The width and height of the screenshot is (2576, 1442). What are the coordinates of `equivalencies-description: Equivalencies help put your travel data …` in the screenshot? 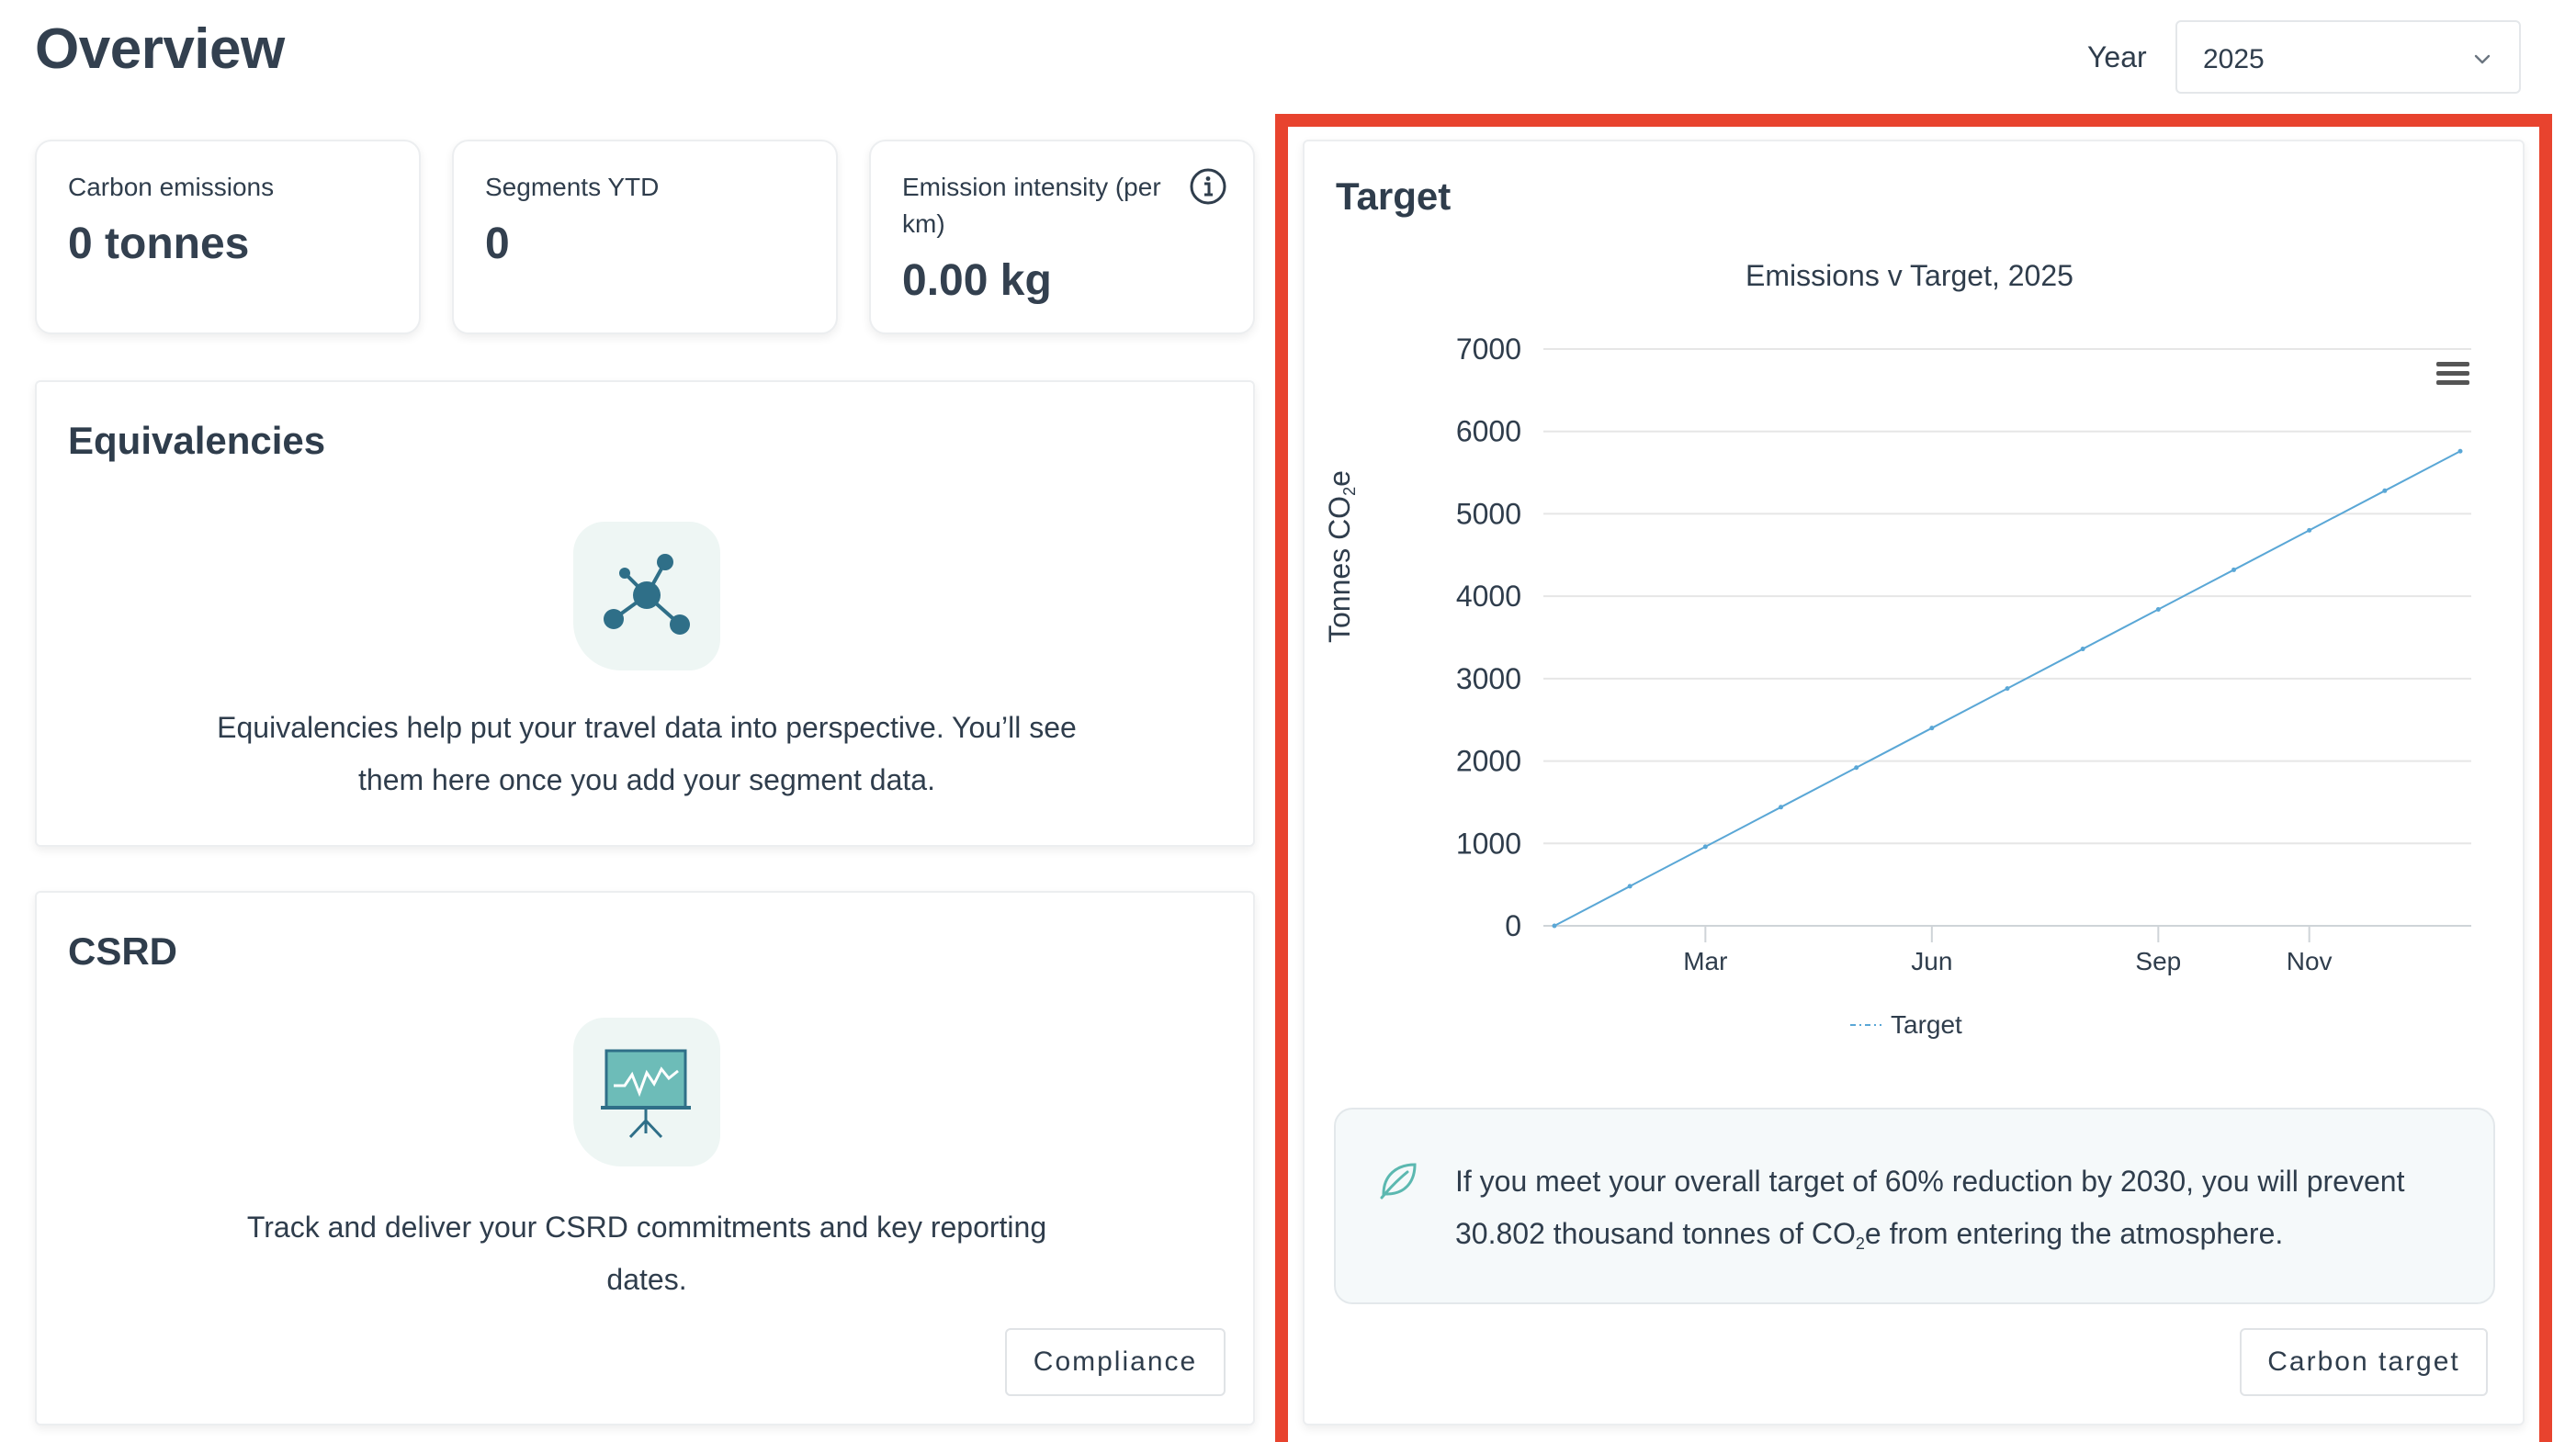 It's located at (647, 754).